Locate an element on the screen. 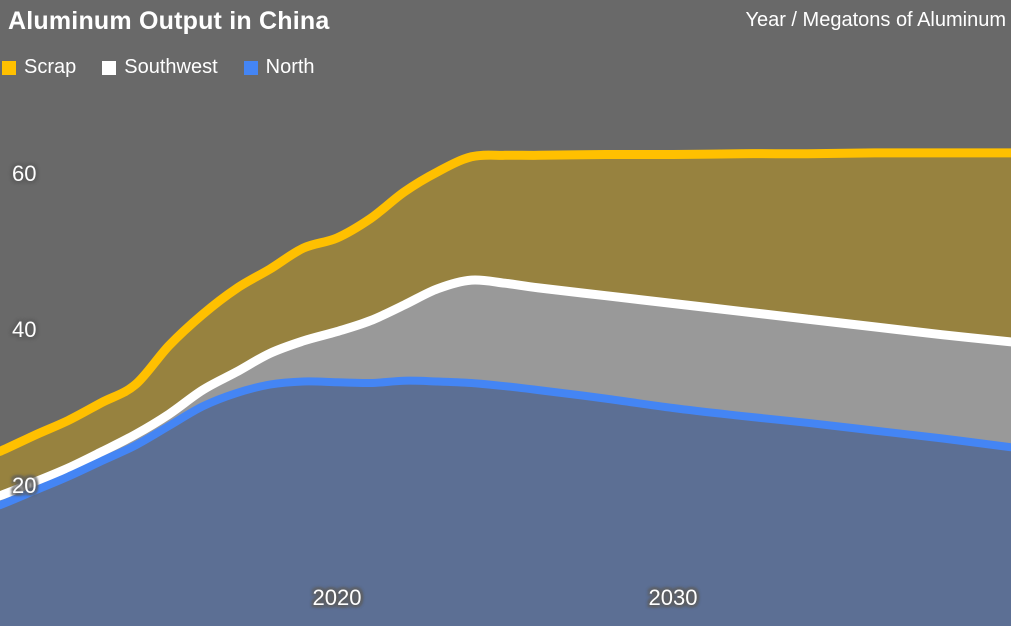 The image size is (1011, 626). legend-label-scrap: Scrap is located at coordinates (50, 67).